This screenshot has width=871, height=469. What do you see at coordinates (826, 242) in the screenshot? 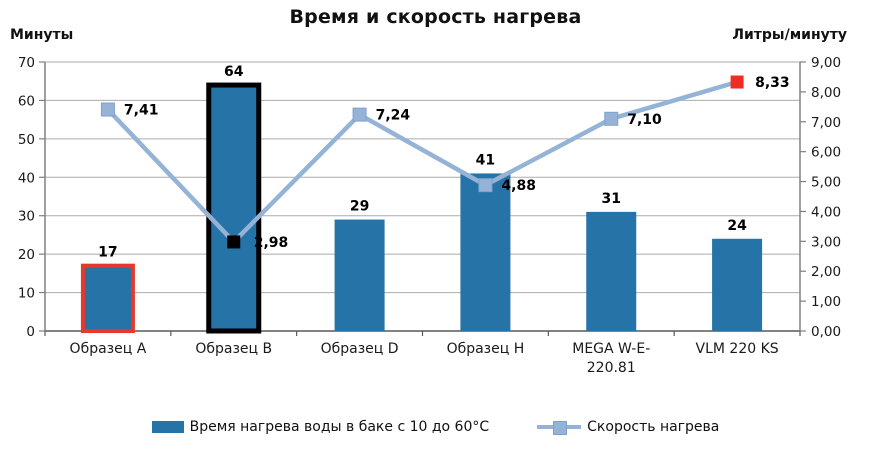
I see `right-tick-label: 3,00` at bounding box center [826, 242].